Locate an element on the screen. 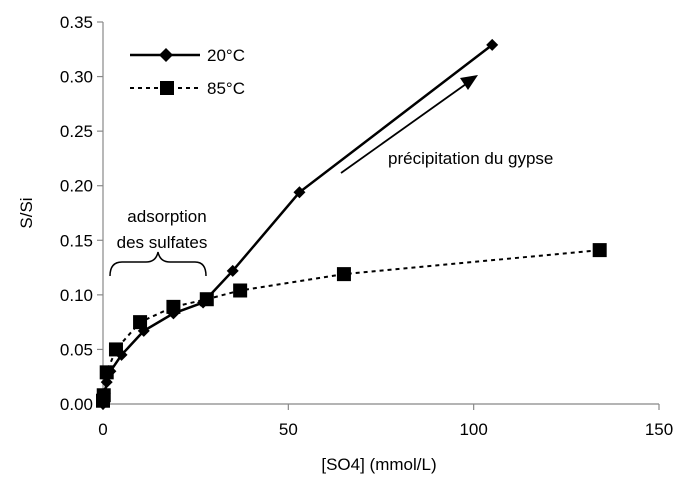  annotation-gypsum: précipitation du gypse is located at coordinates (470, 158).